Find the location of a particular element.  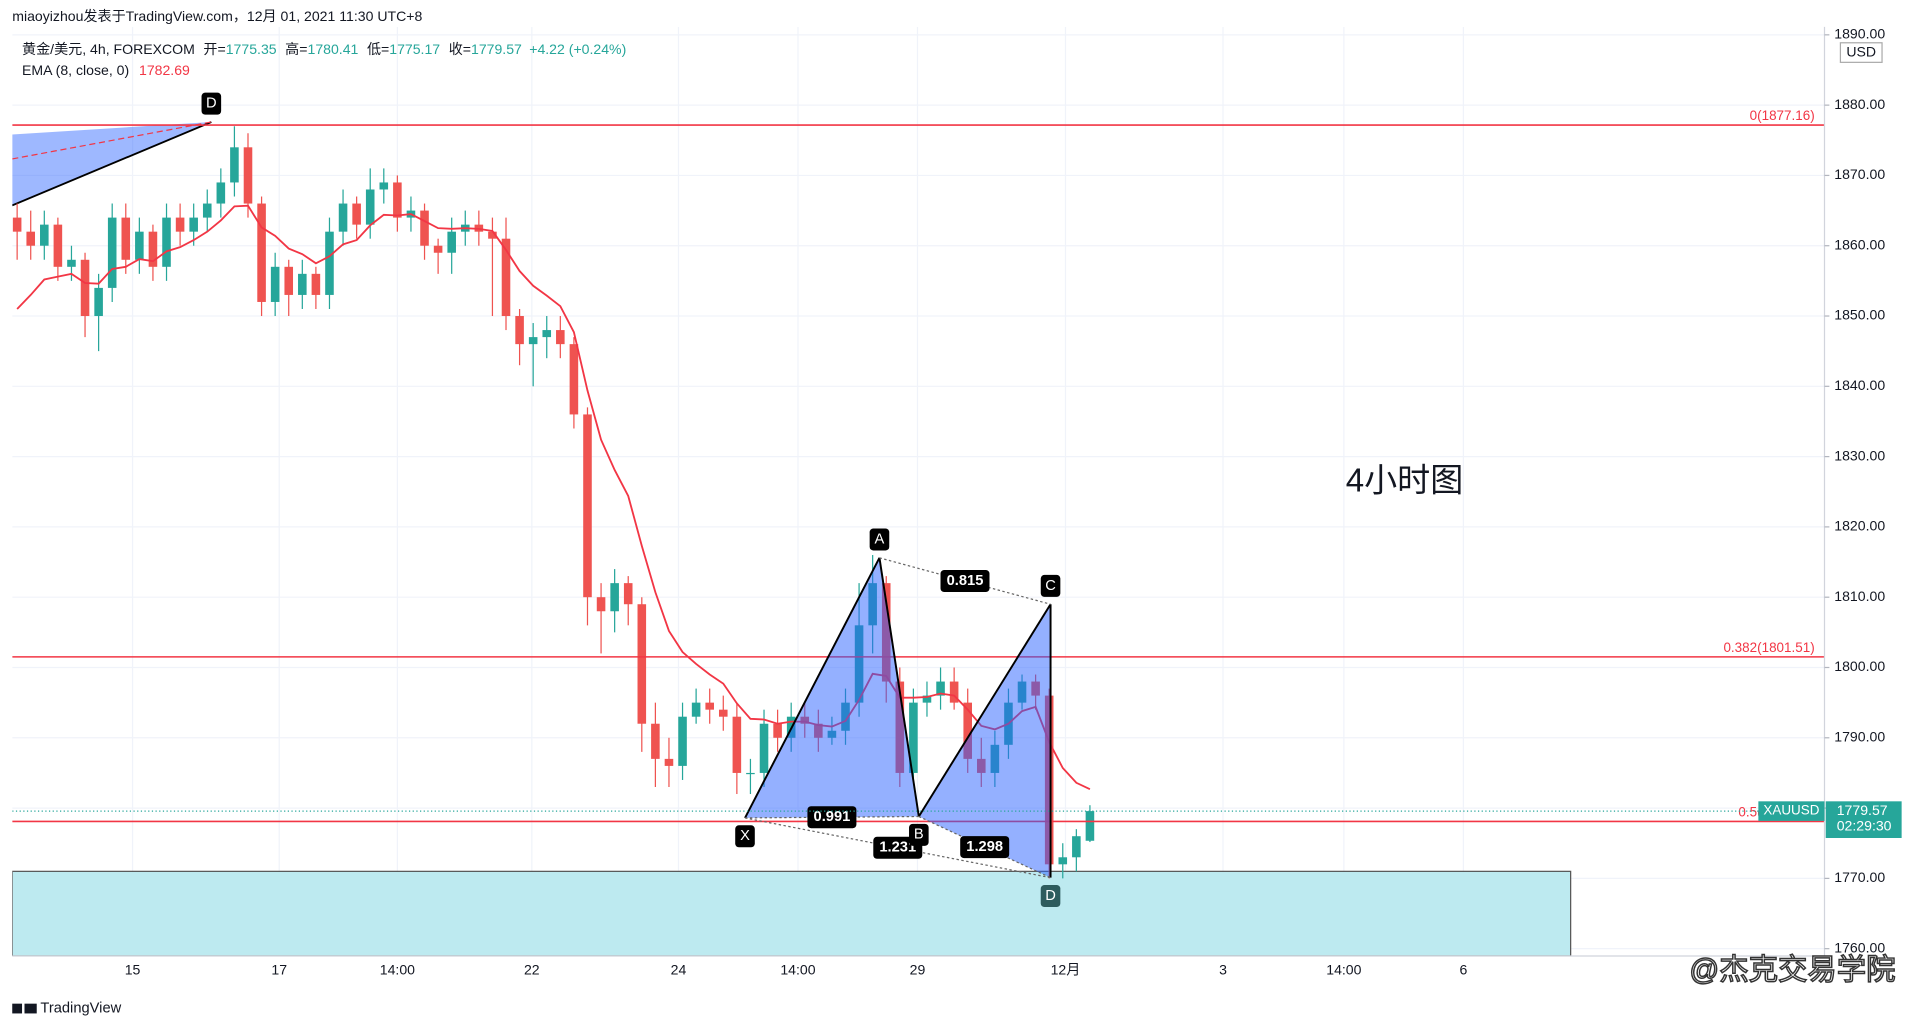

y-tick-label: 1820.00 is located at coordinates (1859, 526).